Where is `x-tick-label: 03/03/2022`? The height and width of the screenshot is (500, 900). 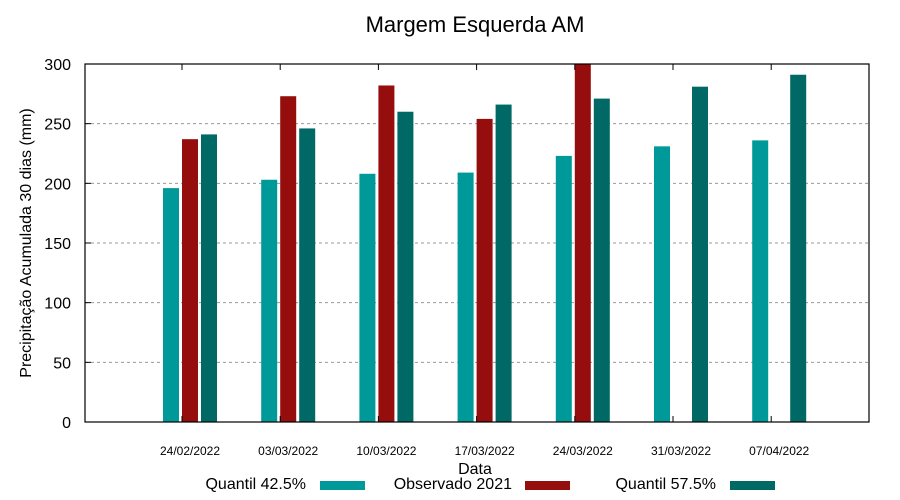 x-tick-label: 03/03/2022 is located at coordinates (288, 451).